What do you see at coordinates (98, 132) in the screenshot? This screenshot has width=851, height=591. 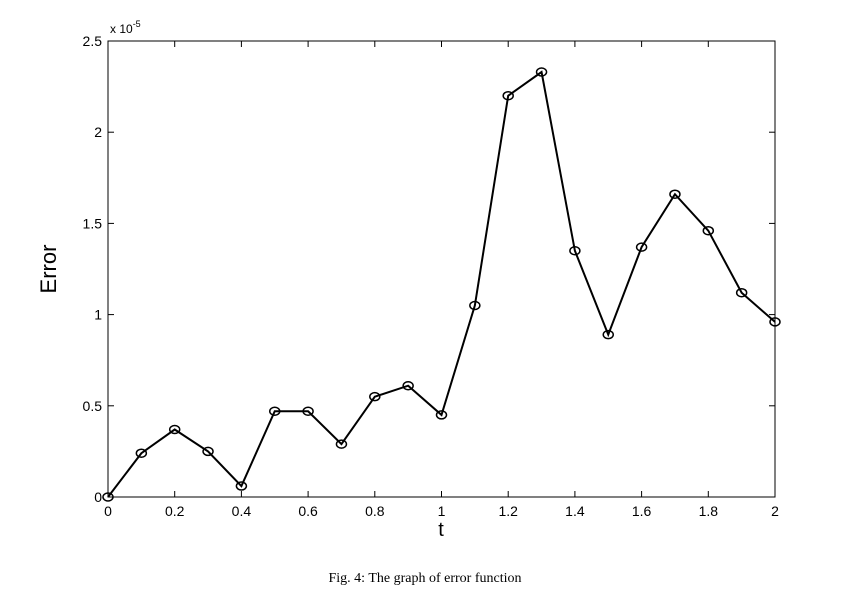 I see `y-tick-label: 2` at bounding box center [98, 132].